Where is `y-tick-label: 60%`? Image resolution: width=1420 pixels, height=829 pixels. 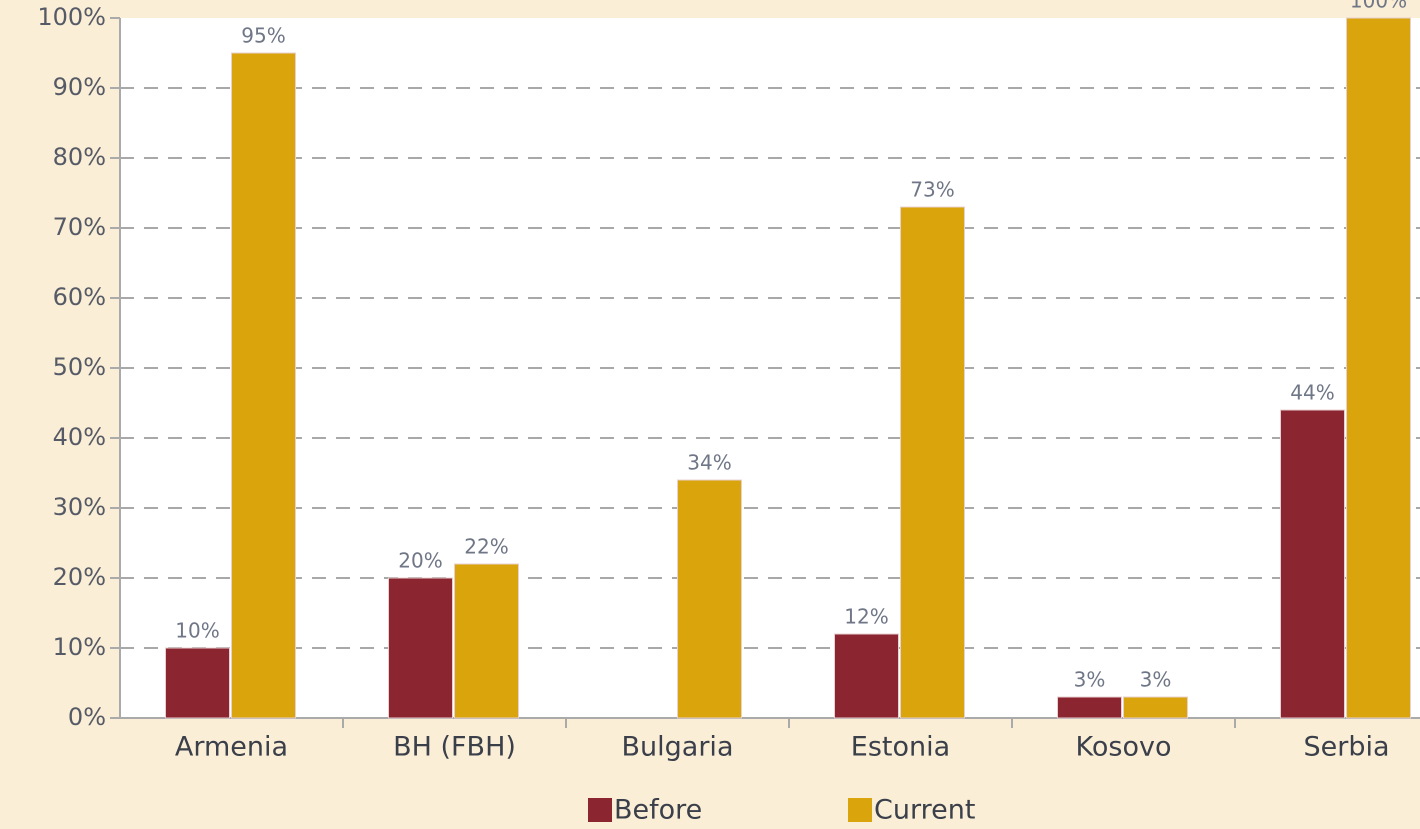
y-tick-label: 60% is located at coordinates (79, 297).